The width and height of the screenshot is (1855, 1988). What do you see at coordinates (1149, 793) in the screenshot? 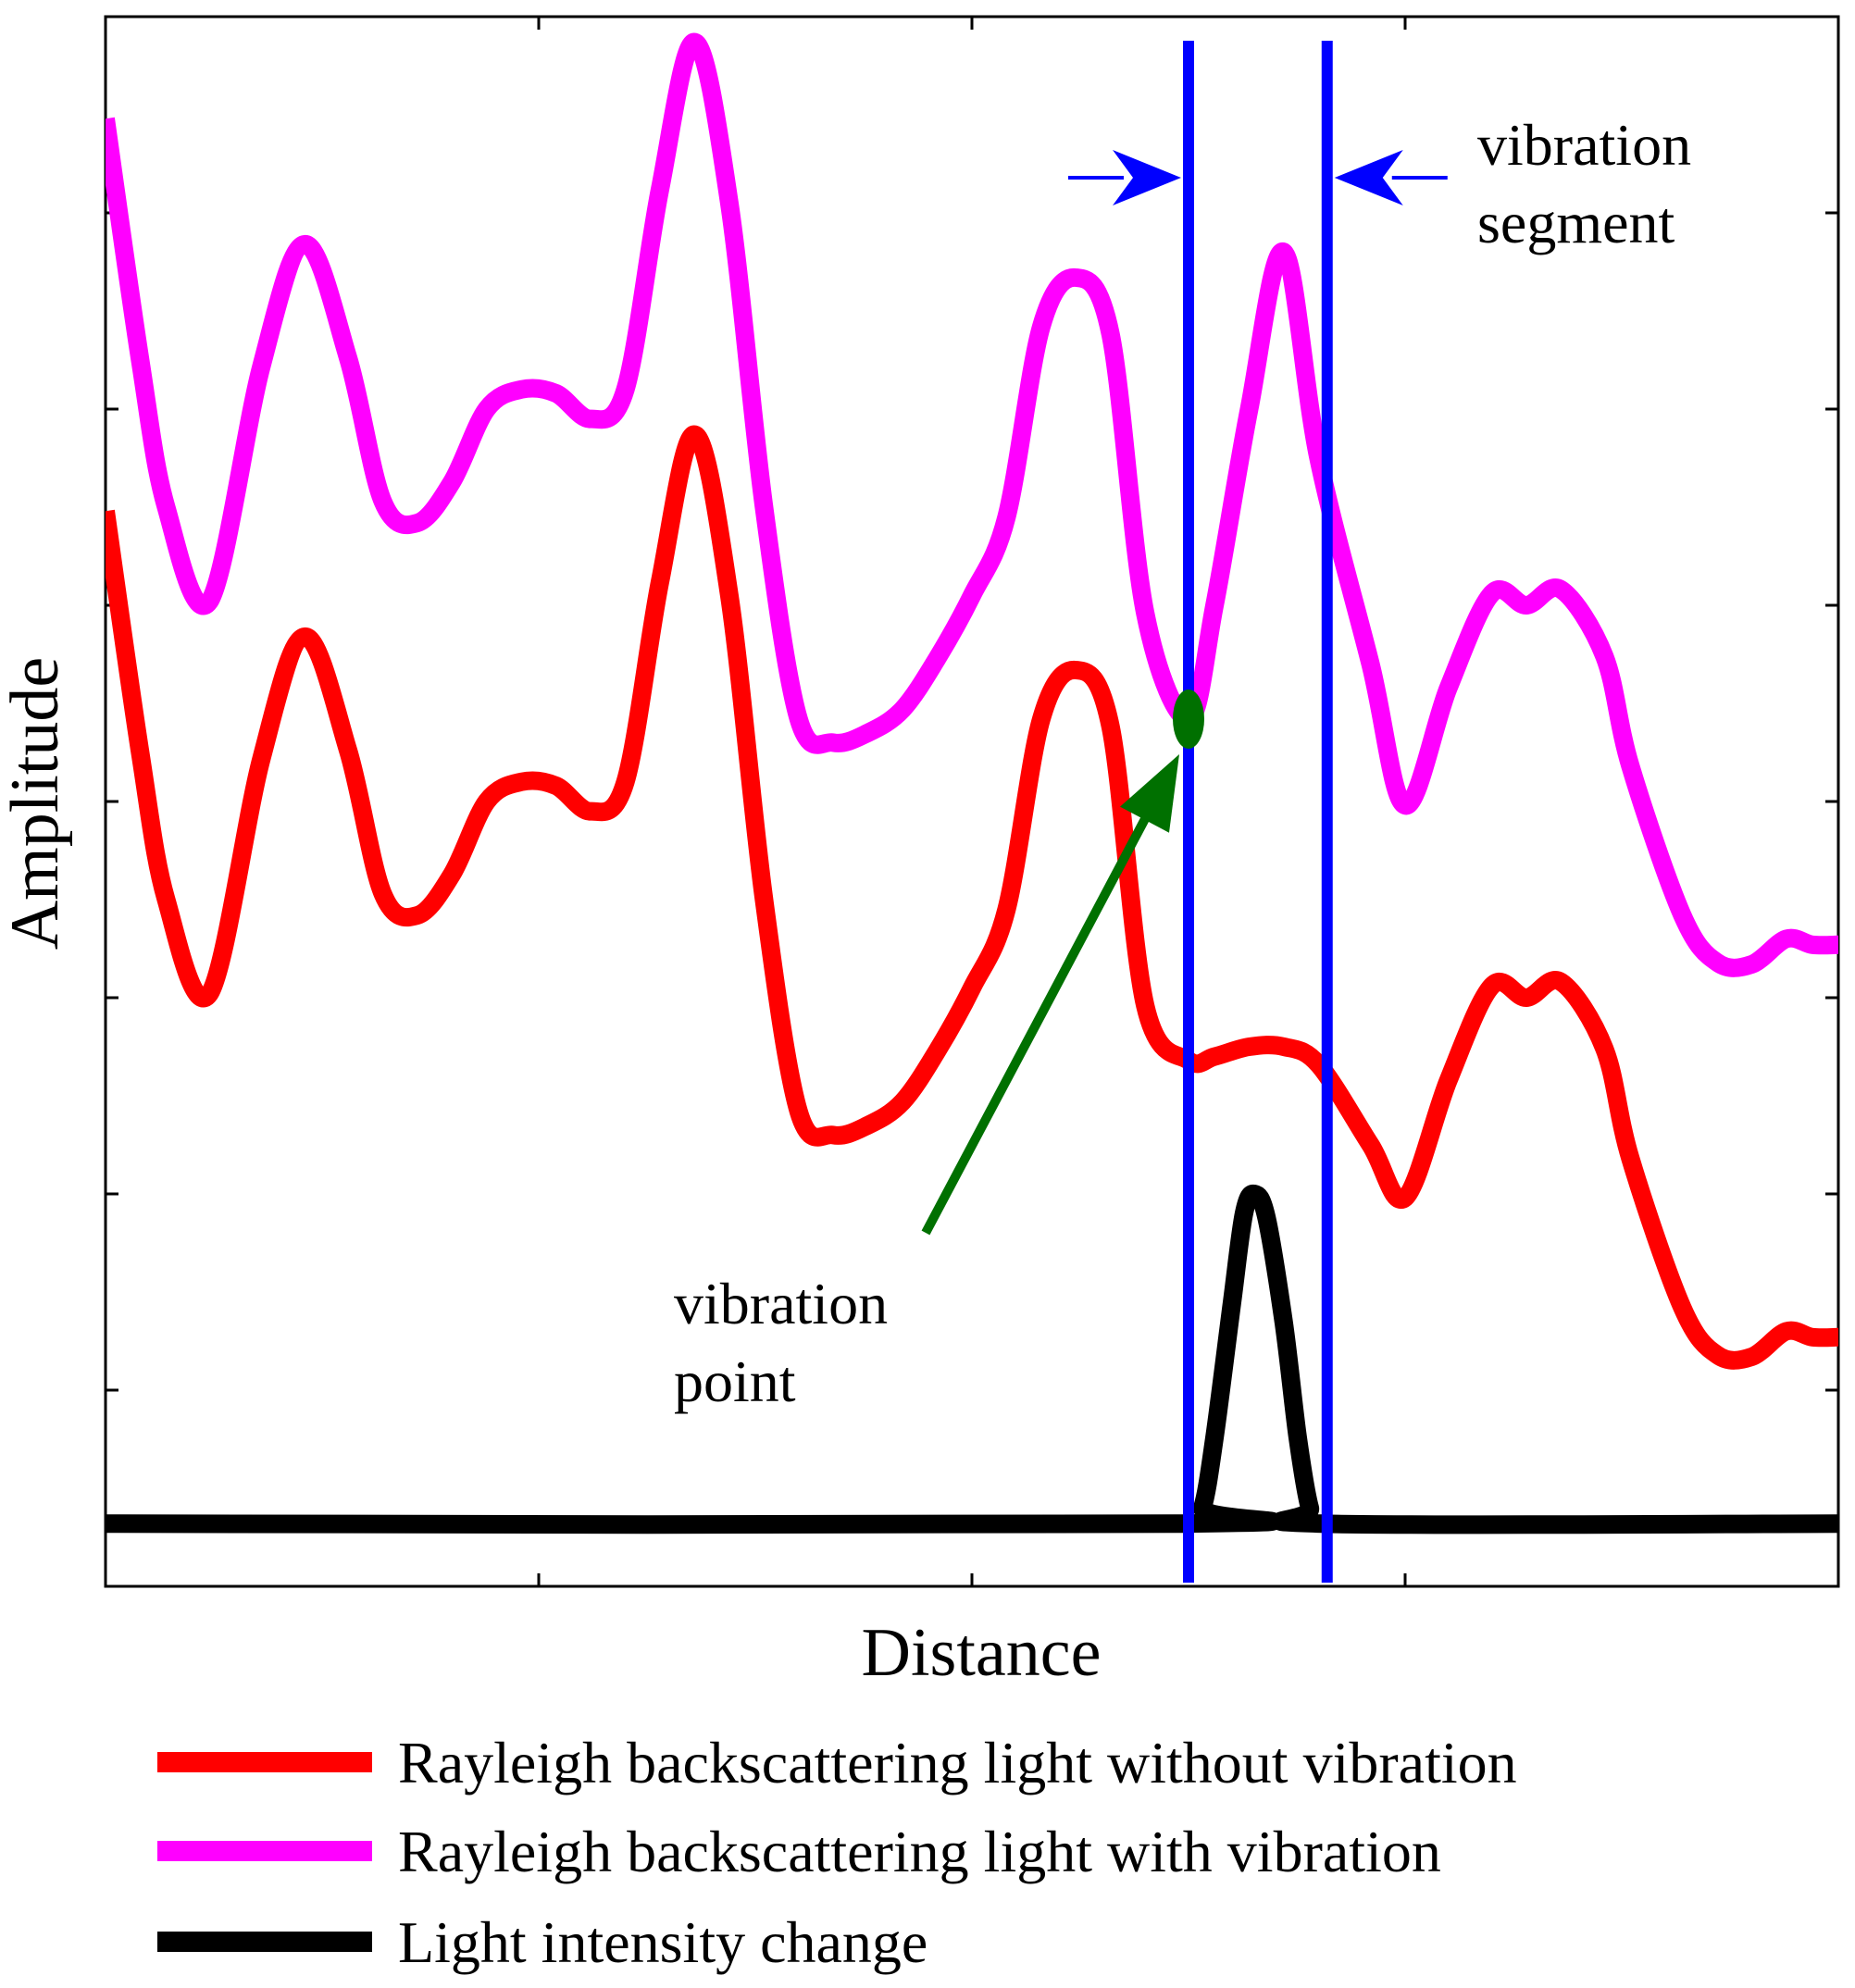
I see `vibration-point-arrow-head` at bounding box center [1149, 793].